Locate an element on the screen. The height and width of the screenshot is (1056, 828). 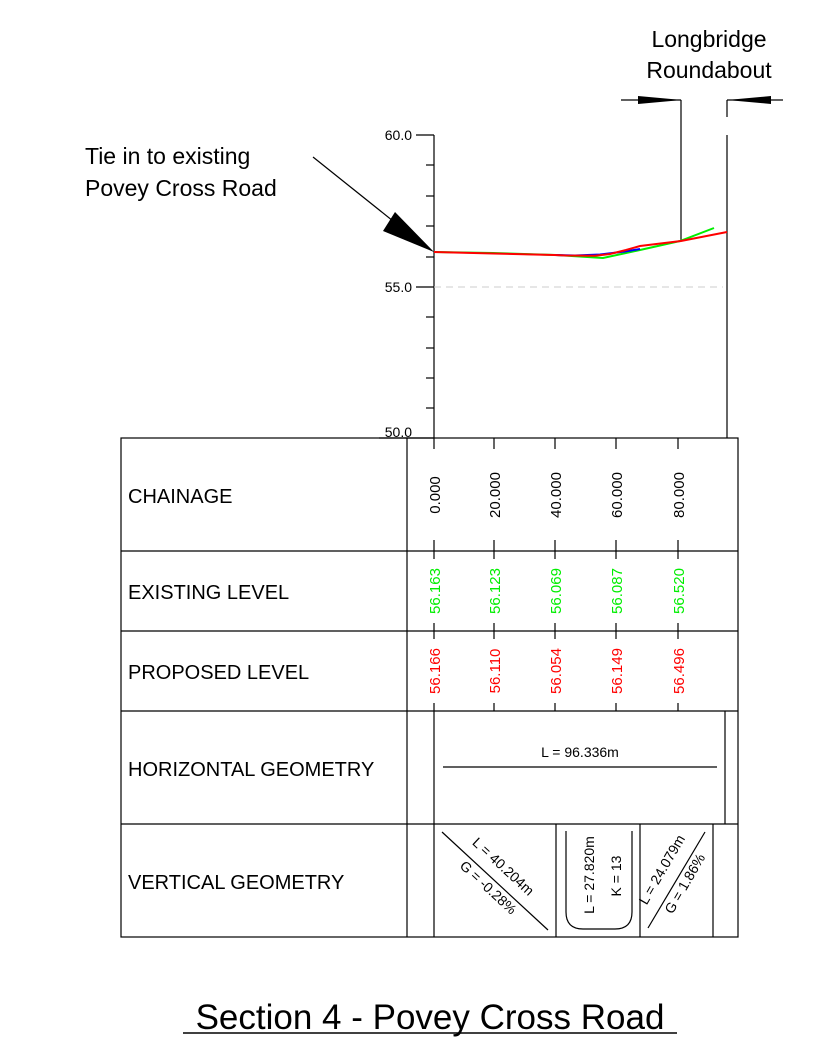
chainage-value: 80.000 is located at coordinates (679, 495).